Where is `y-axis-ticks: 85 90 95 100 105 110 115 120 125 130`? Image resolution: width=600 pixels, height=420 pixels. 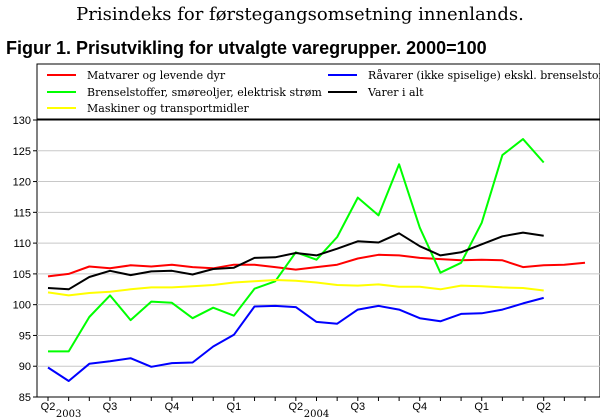
y-axis-ticks: 85 90 95 100 105 110 115 120 125 130 is located at coordinates (25, 259).